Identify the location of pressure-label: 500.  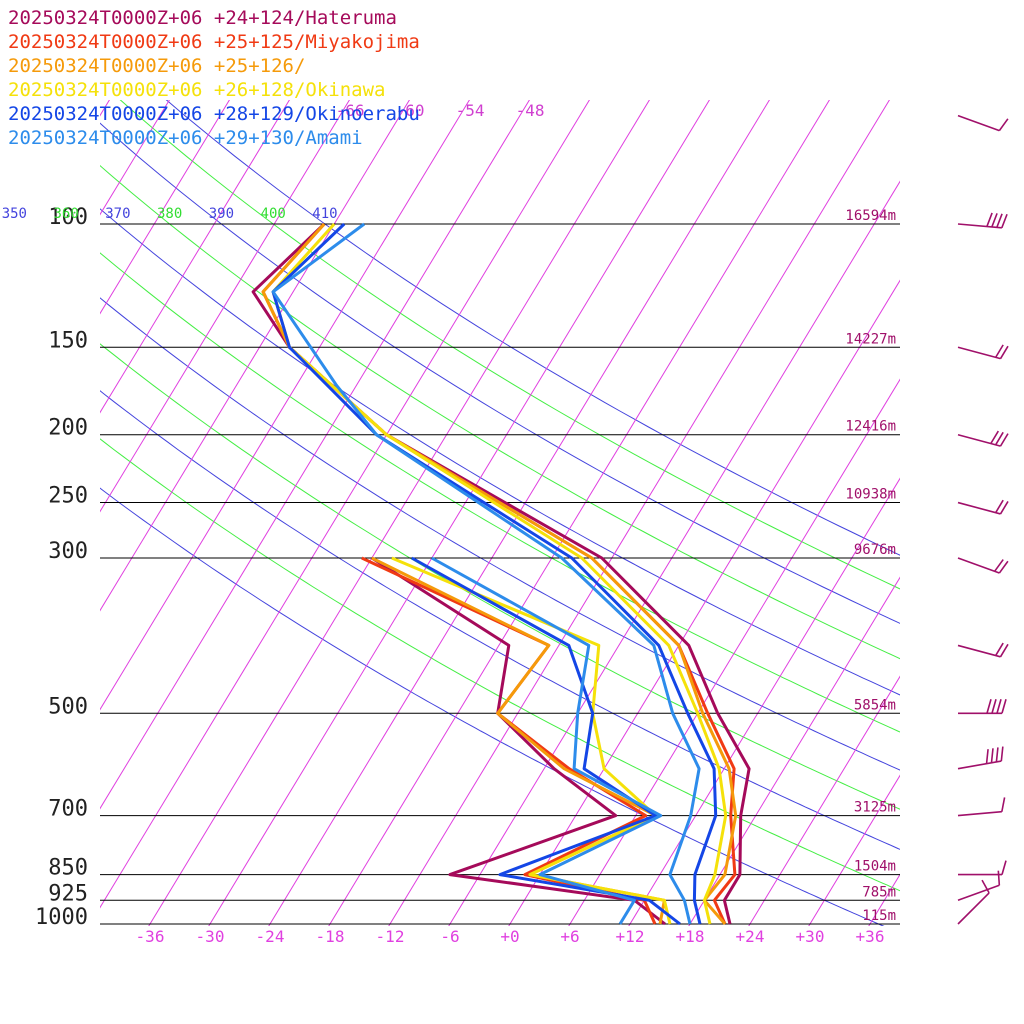
(68, 706).